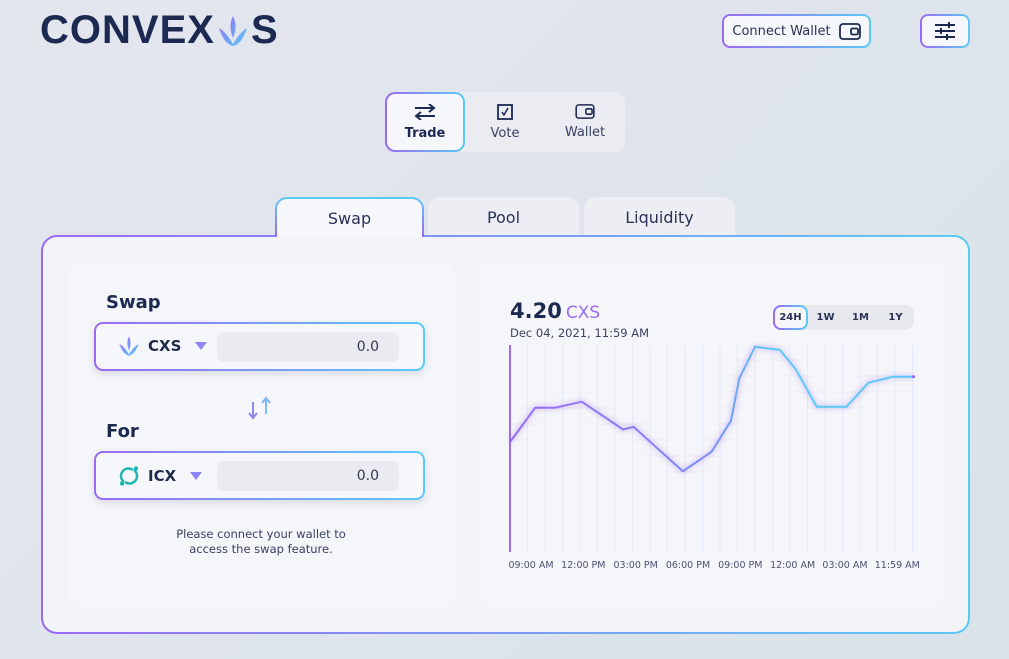  I want to click on nav-label: Wallet, so click(585, 132).